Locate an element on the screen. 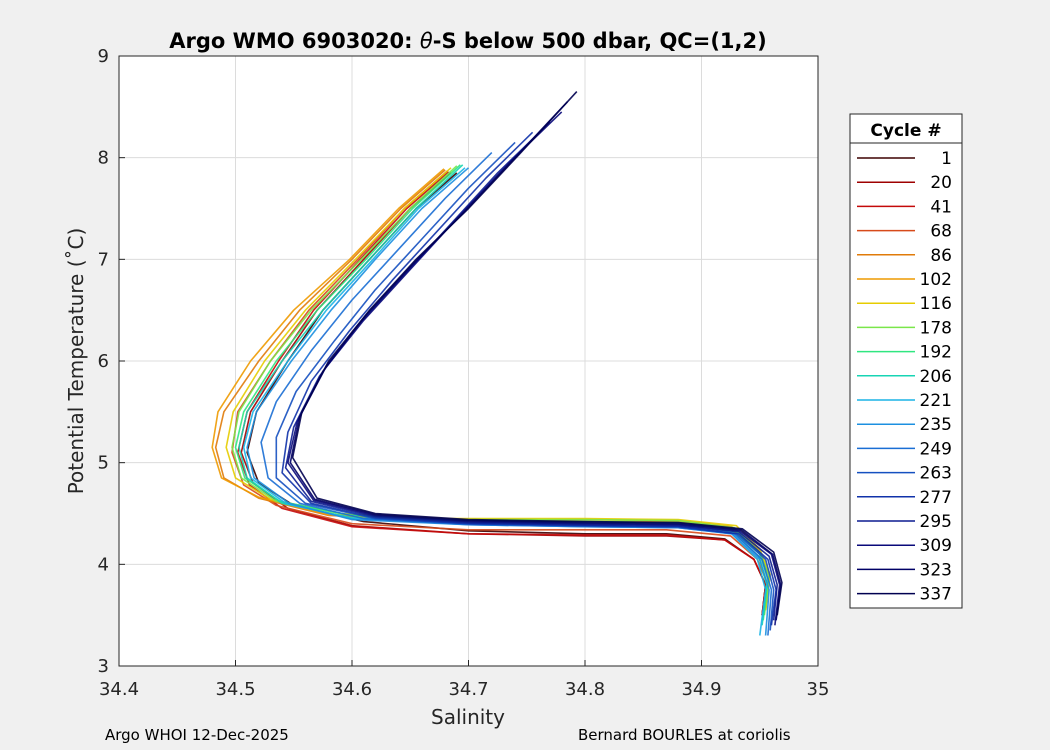  x-tick-label: 34.8 is located at coordinates (585, 689).